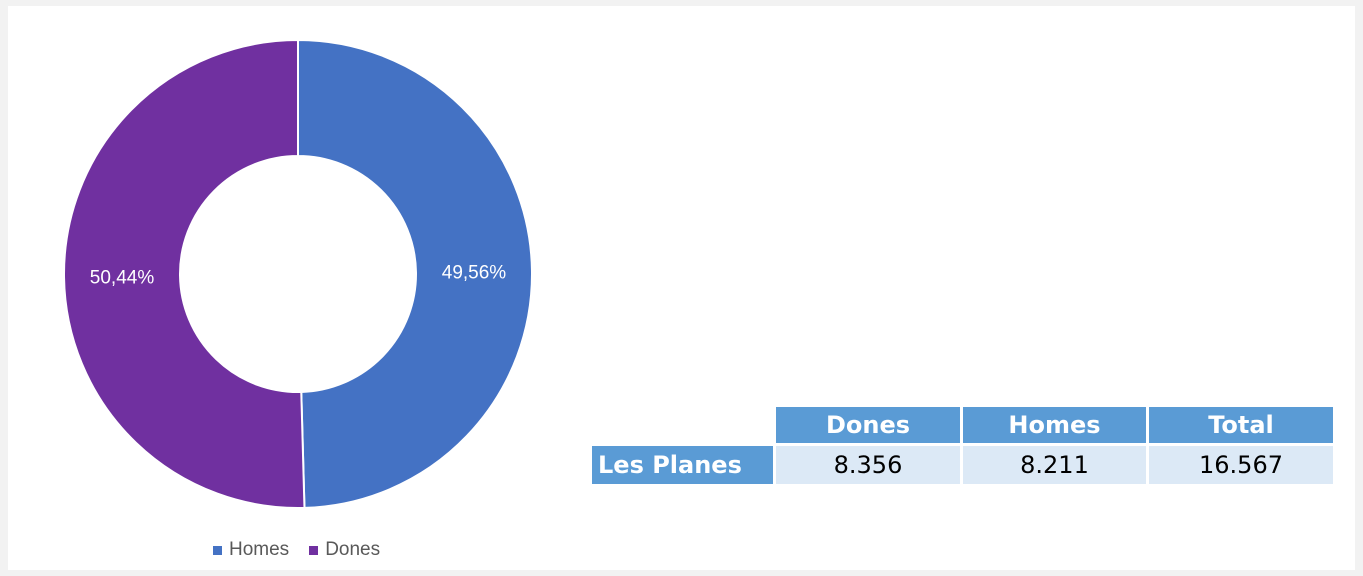  What do you see at coordinates (1054, 425) in the screenshot?
I see `header-homes: Homes` at bounding box center [1054, 425].